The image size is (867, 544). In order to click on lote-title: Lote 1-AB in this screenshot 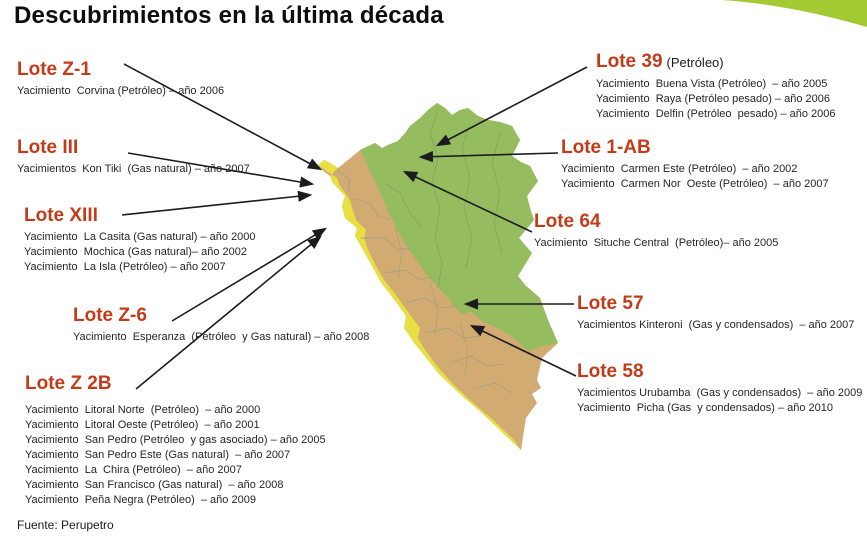, I will do `click(606, 147)`.